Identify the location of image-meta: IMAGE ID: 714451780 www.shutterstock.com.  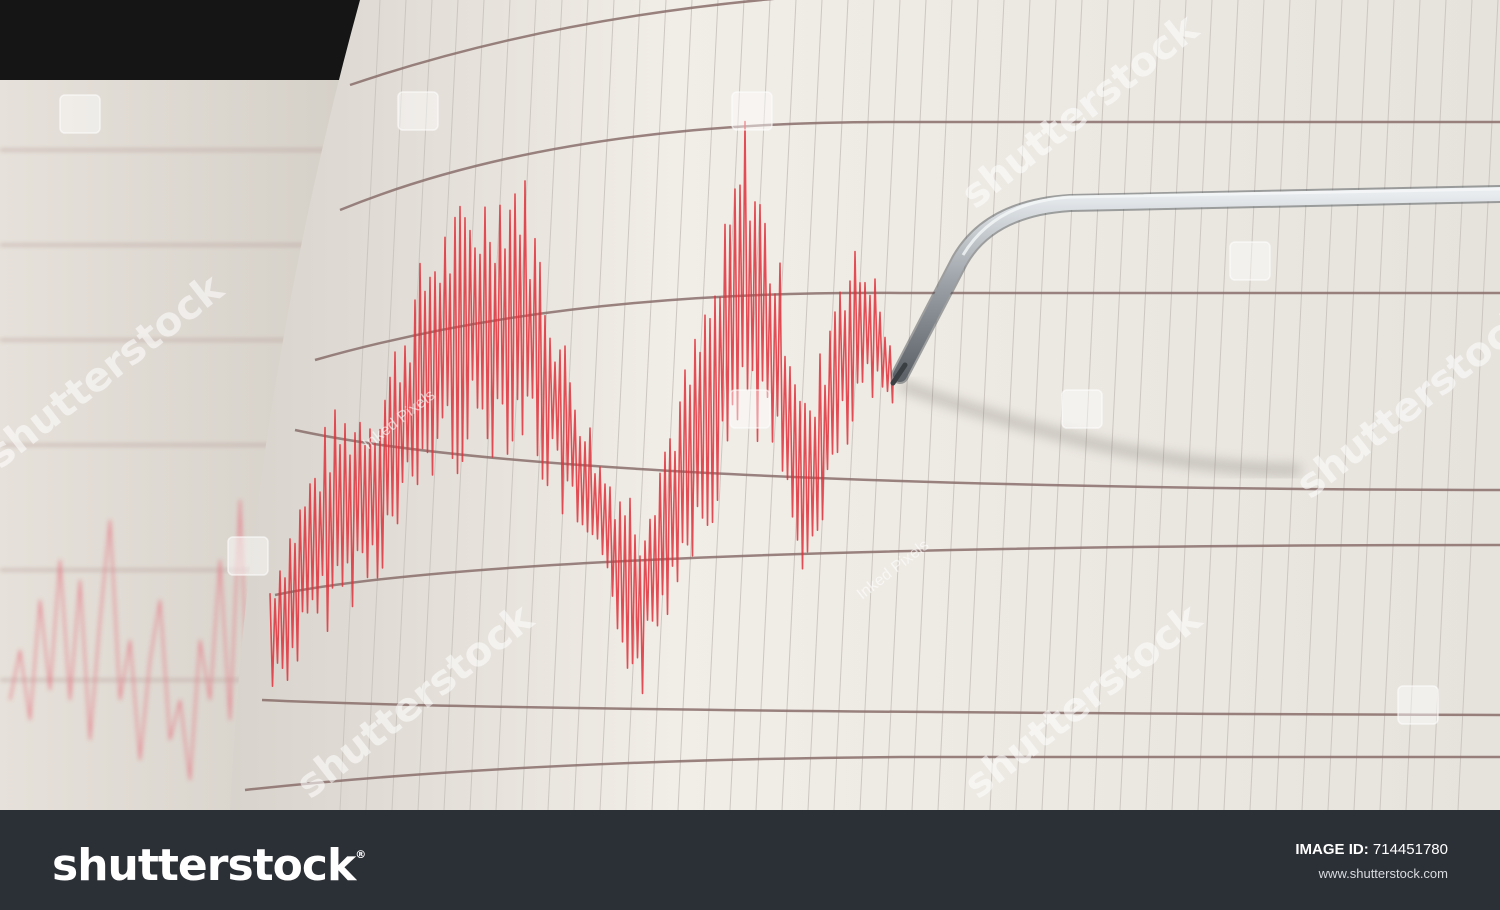
(1371, 862).